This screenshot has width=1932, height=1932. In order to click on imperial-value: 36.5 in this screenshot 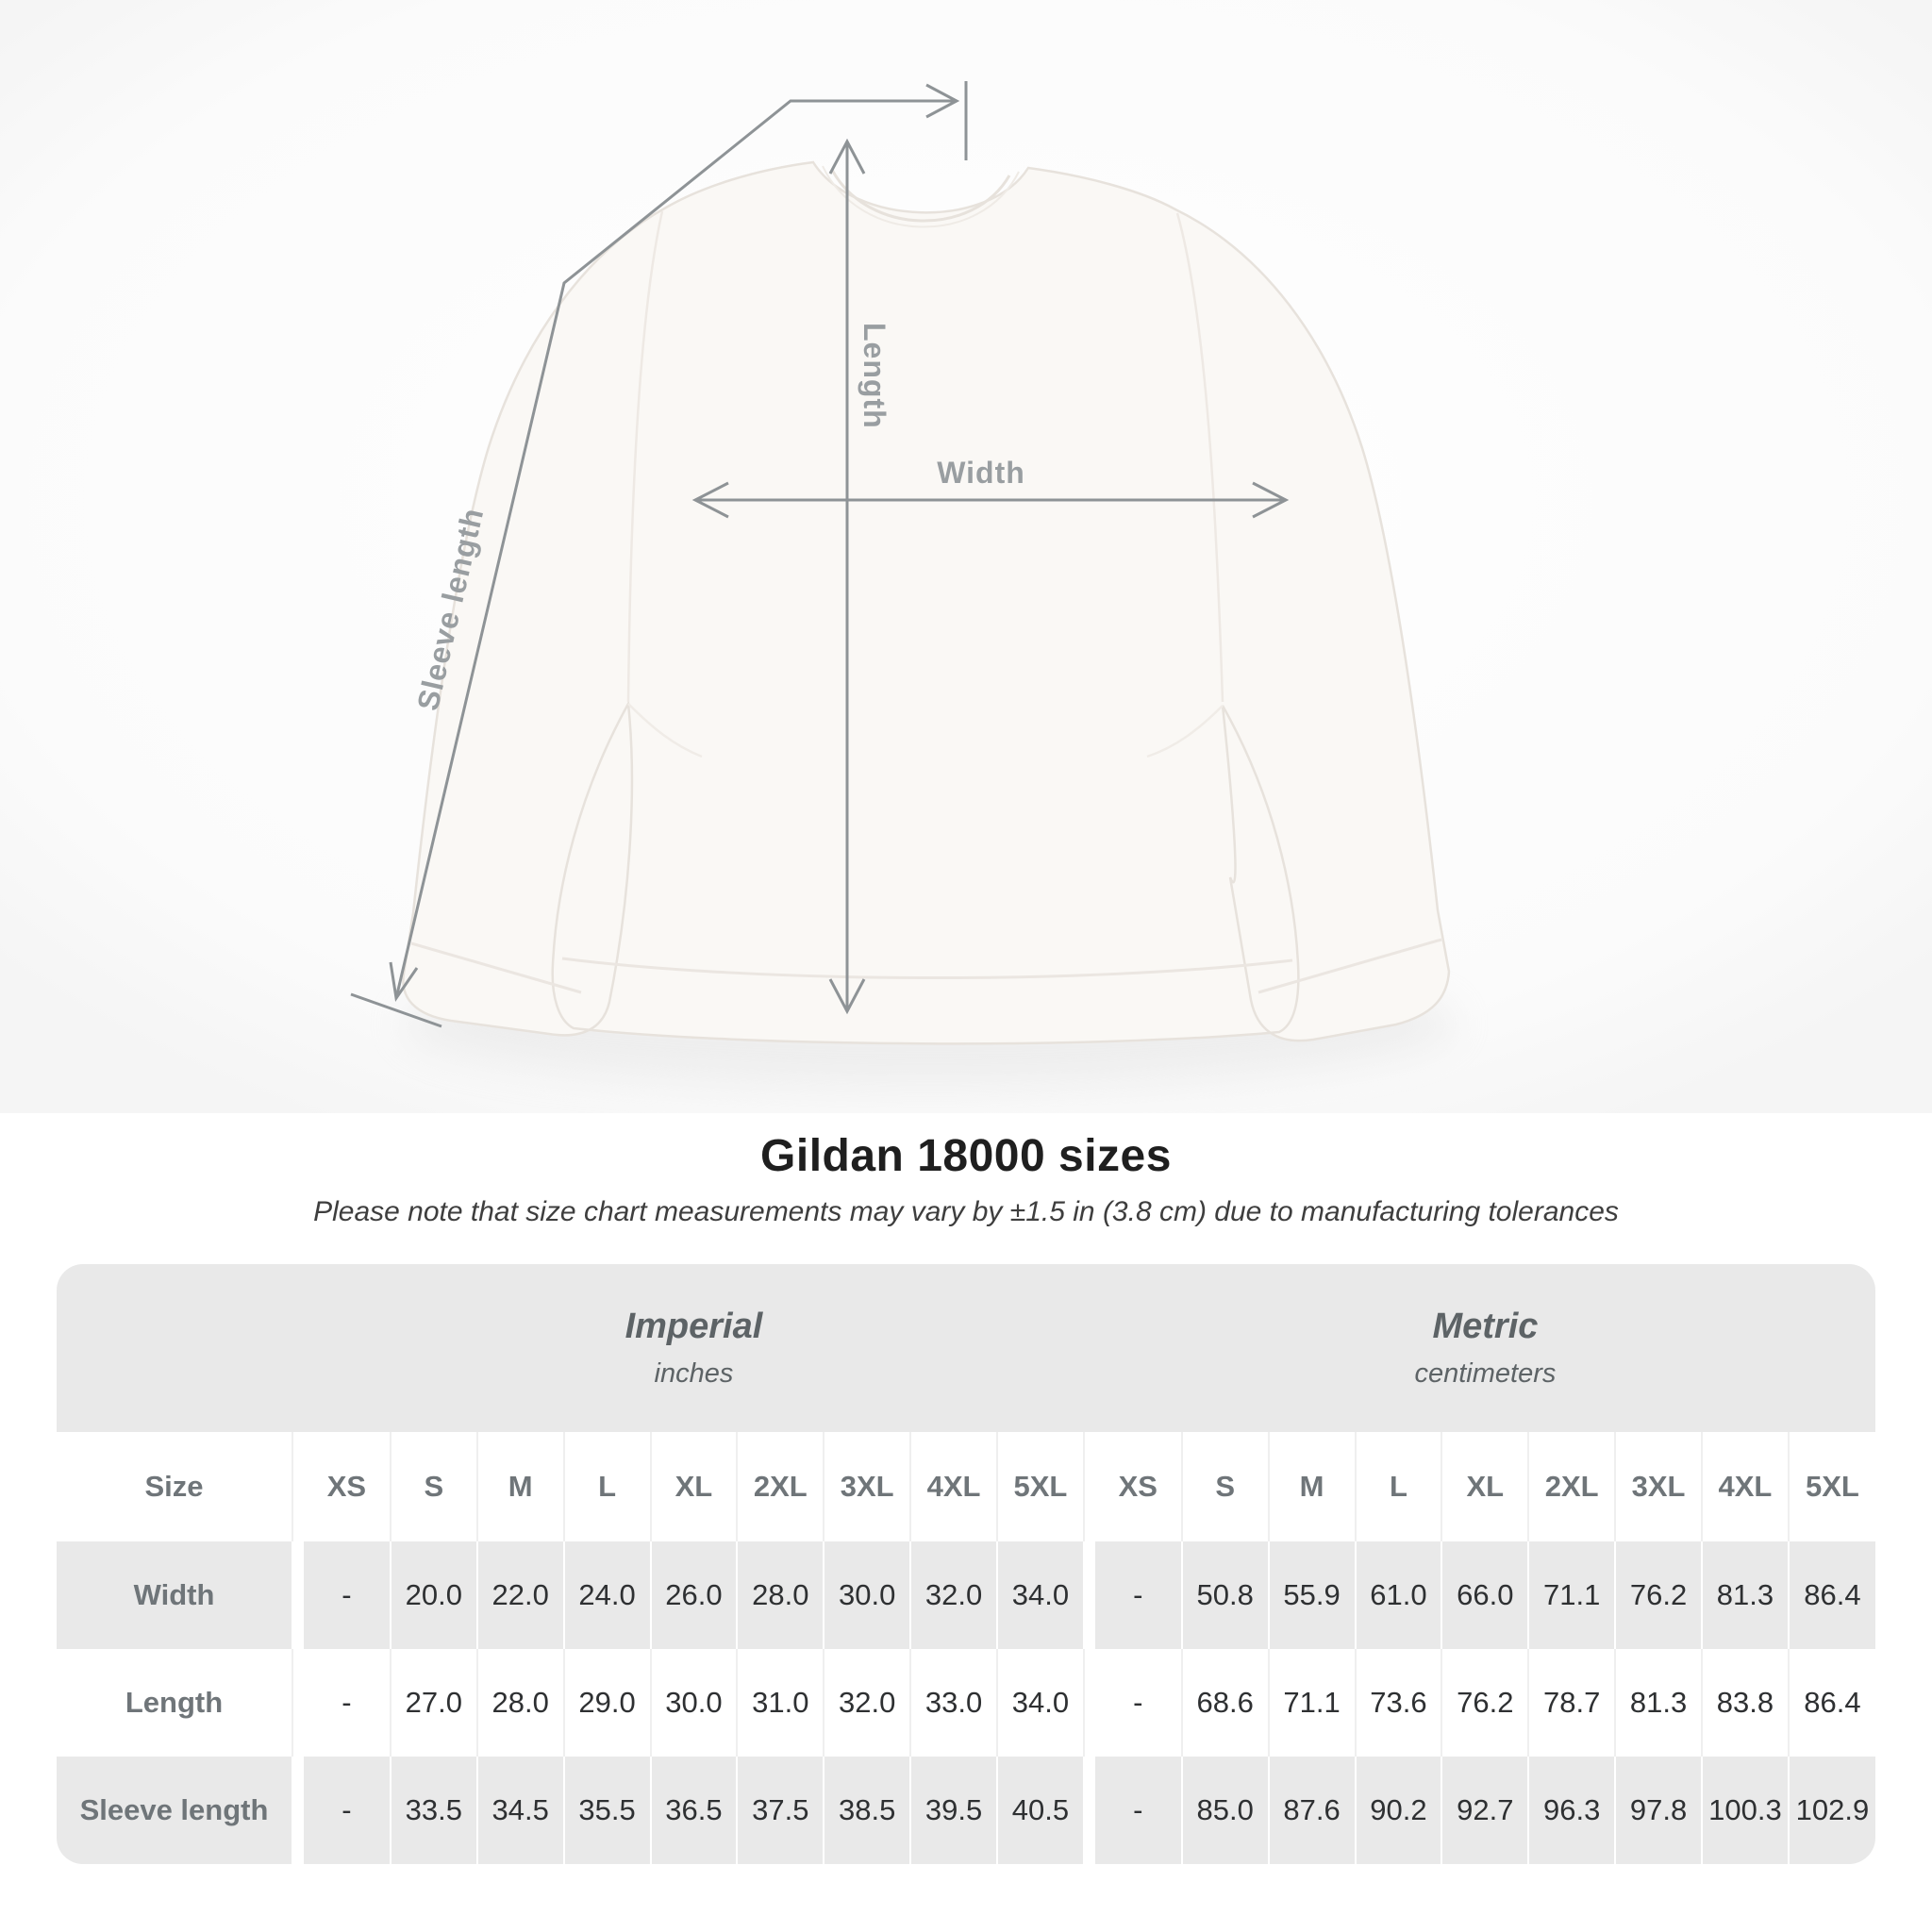, I will do `click(694, 1811)`.